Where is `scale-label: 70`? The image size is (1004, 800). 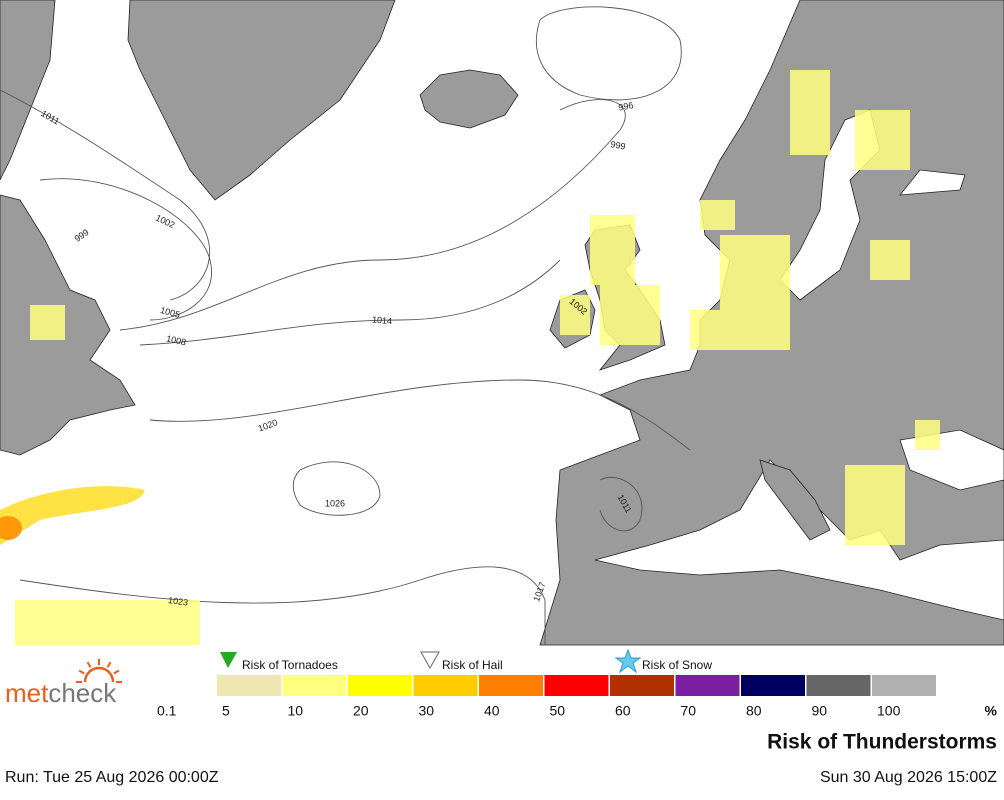
scale-label: 70 is located at coordinates (689, 711).